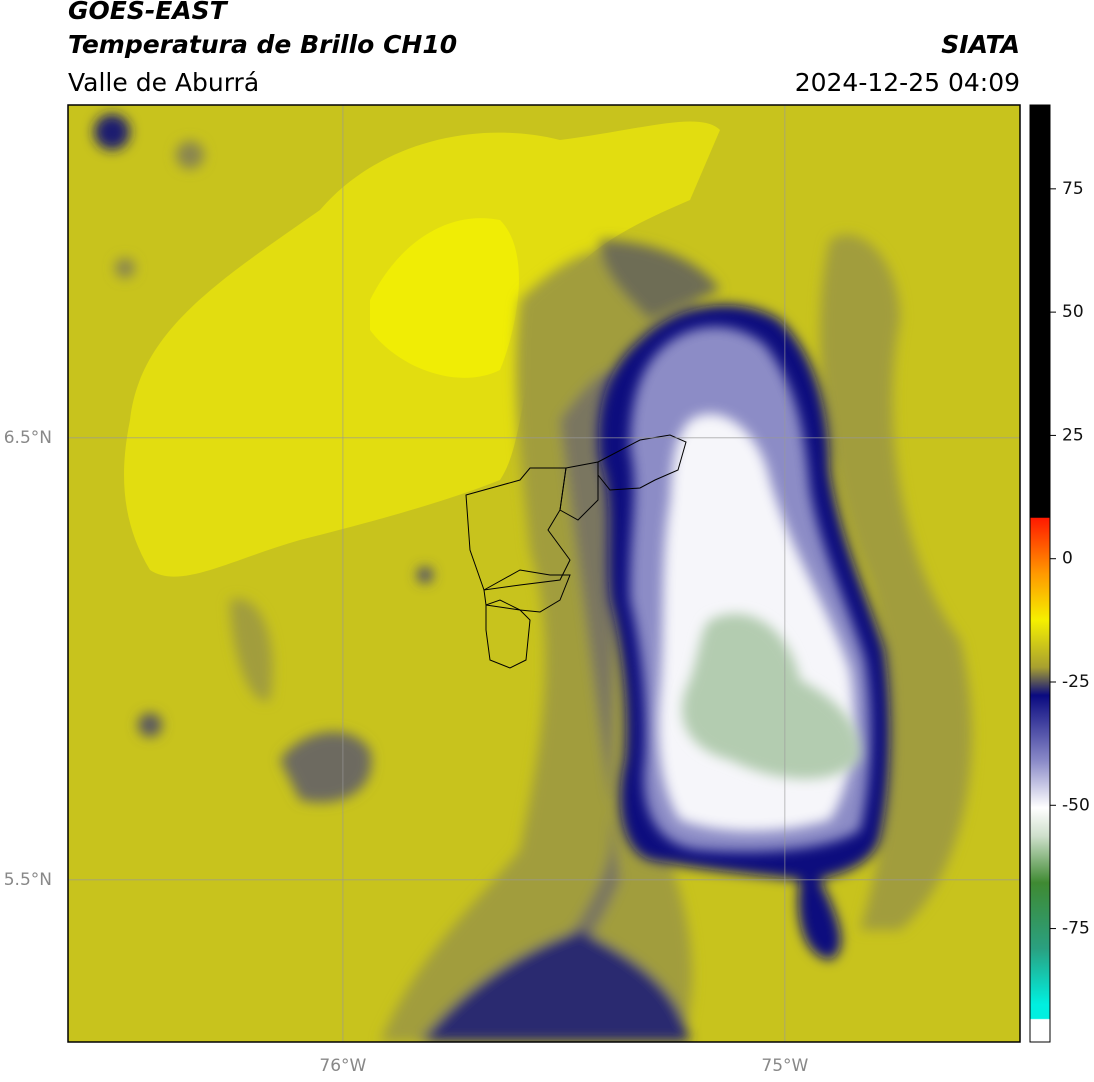 The width and height of the screenshot is (1094, 1082). What do you see at coordinates (1040, 573) in the screenshot?
I see `colorbar` at bounding box center [1040, 573].